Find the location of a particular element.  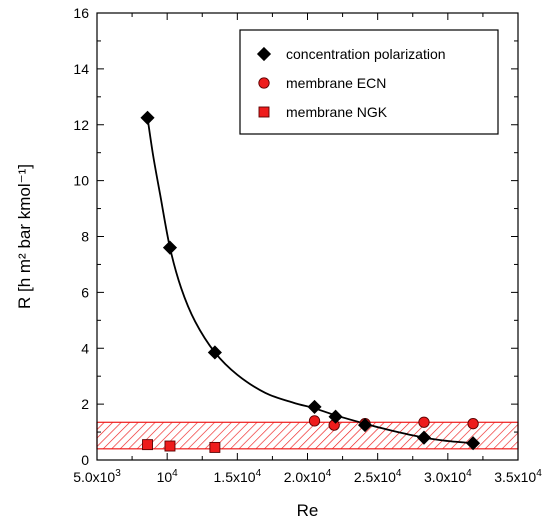

legend-marker-diamond is located at coordinates (264, 54).